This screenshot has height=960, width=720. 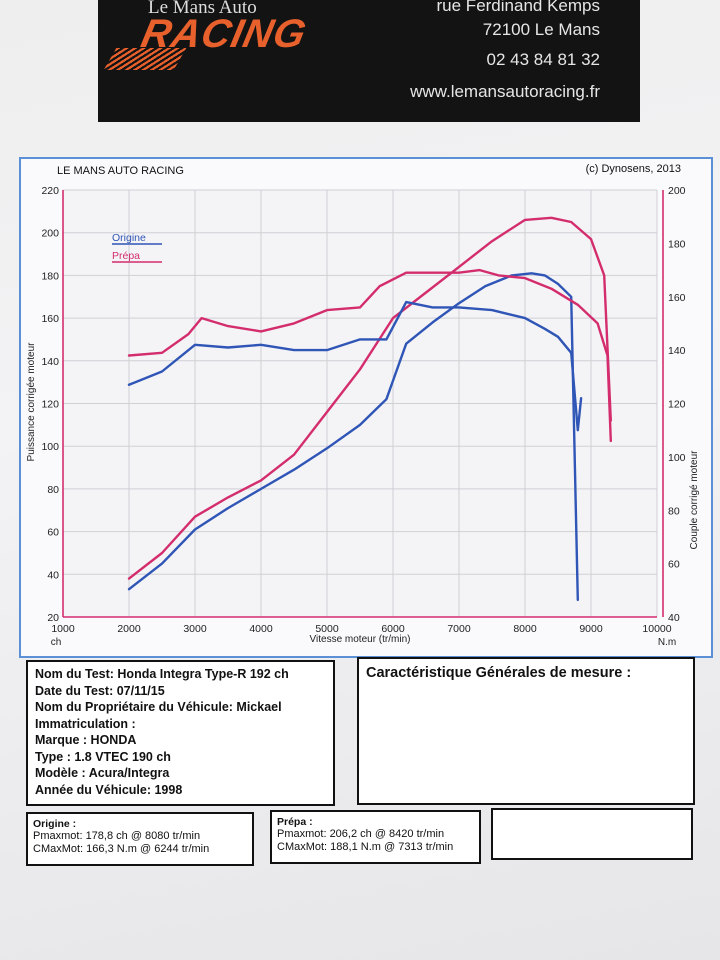 What do you see at coordinates (120, 171) in the screenshot?
I see `report-header-left: LE MANS AUTO RACING` at bounding box center [120, 171].